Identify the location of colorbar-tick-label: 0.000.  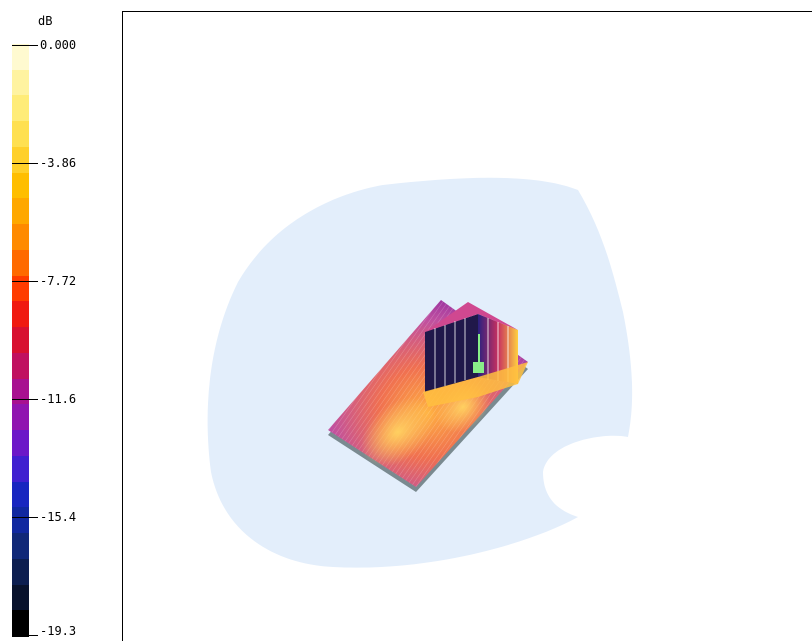
(58, 45).